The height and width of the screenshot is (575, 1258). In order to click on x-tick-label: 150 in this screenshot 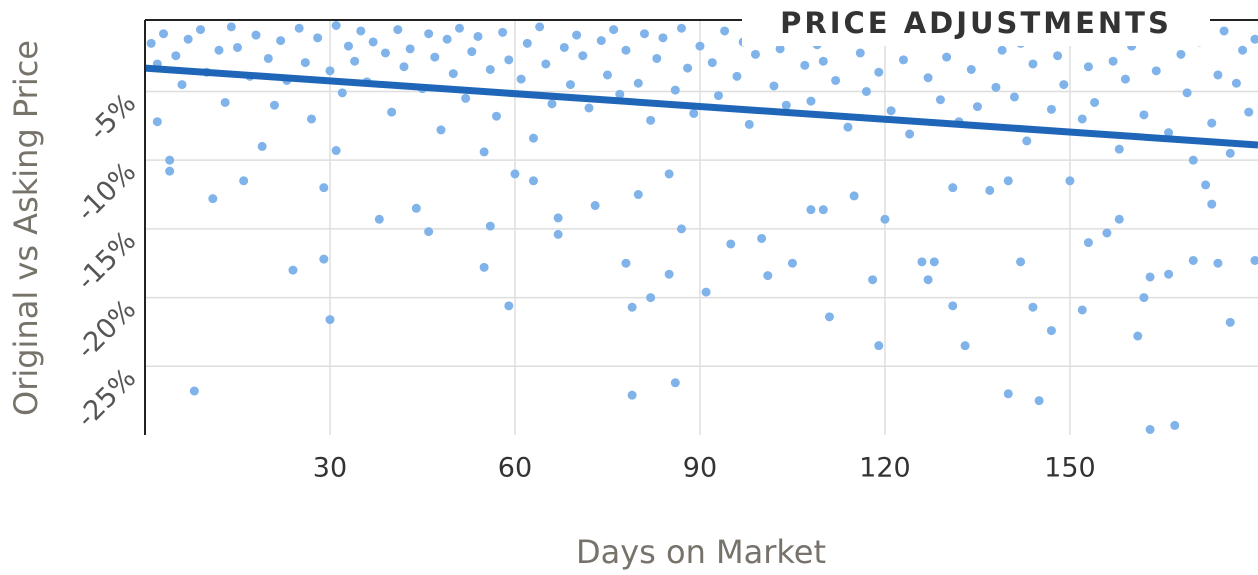, I will do `click(1070, 468)`.